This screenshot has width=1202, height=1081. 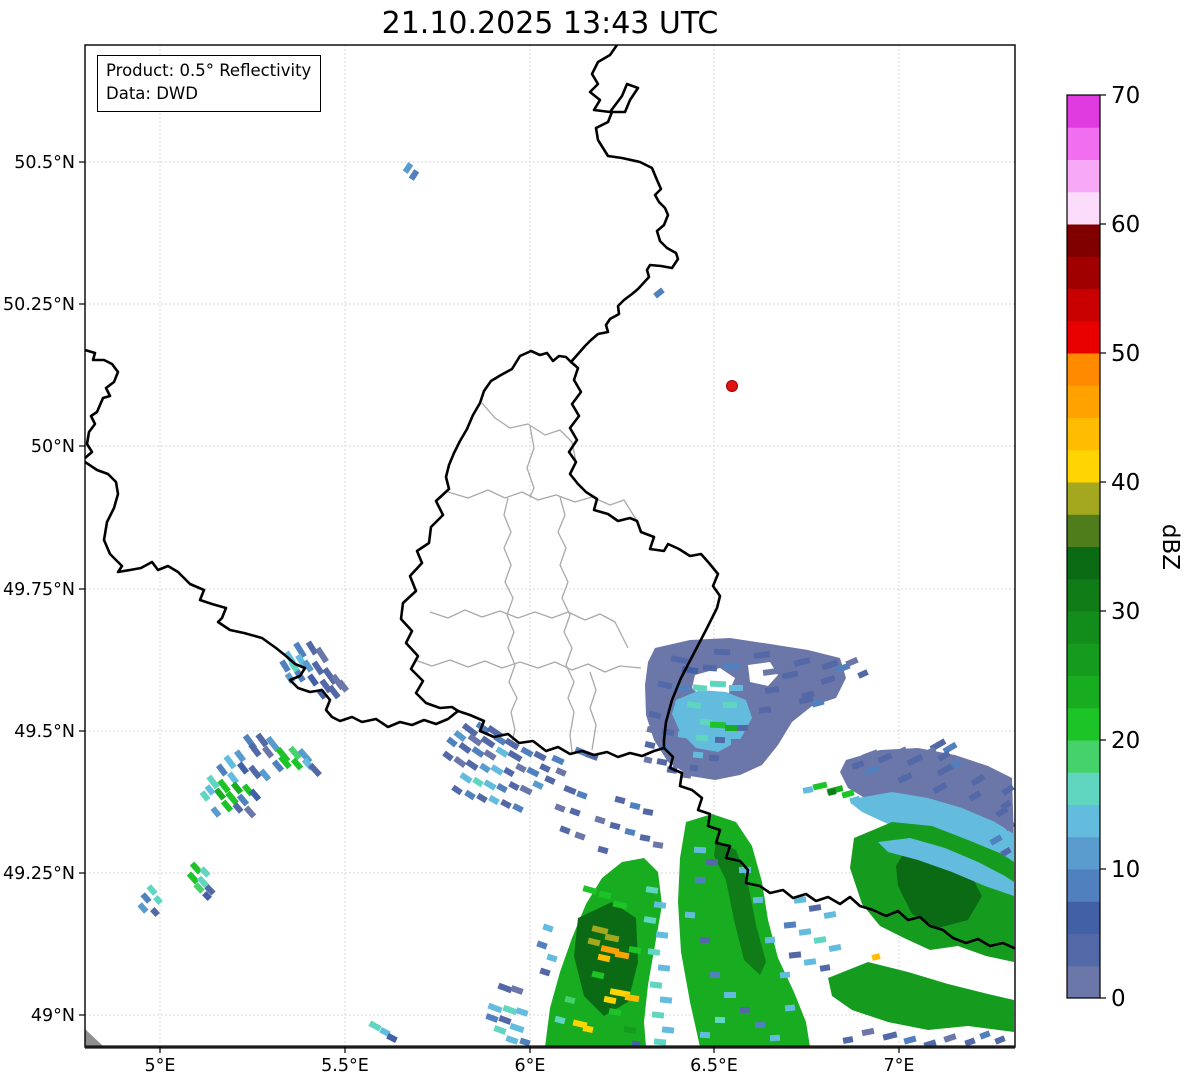 I want to click on x-tick-label: 6.5°E, so click(x=714, y=1066).